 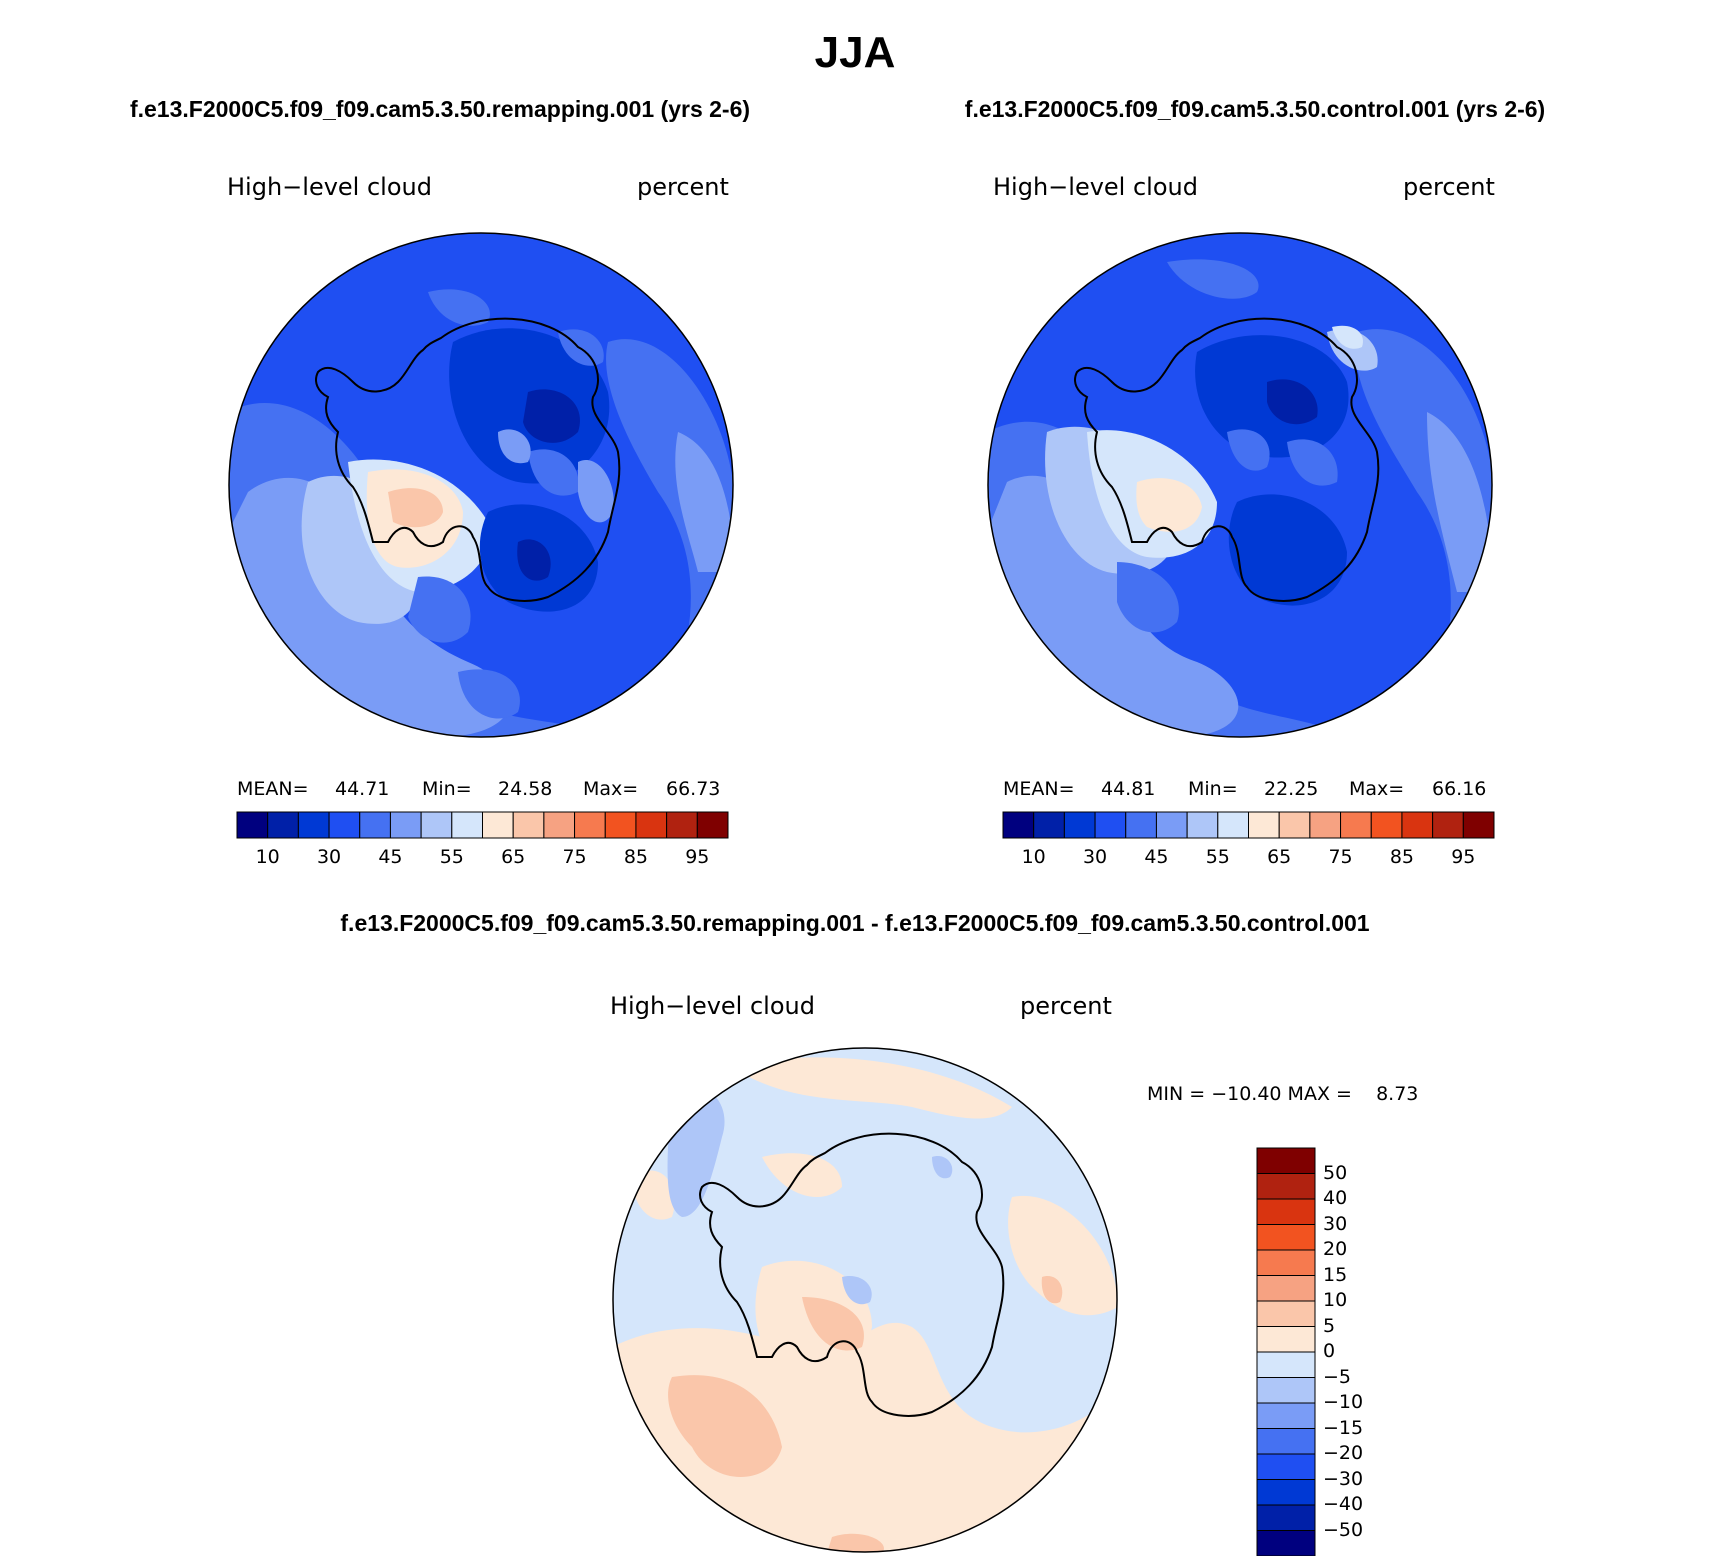 What do you see at coordinates (525, 789) in the screenshot?
I see `panel-1-min-value: 24.58` at bounding box center [525, 789].